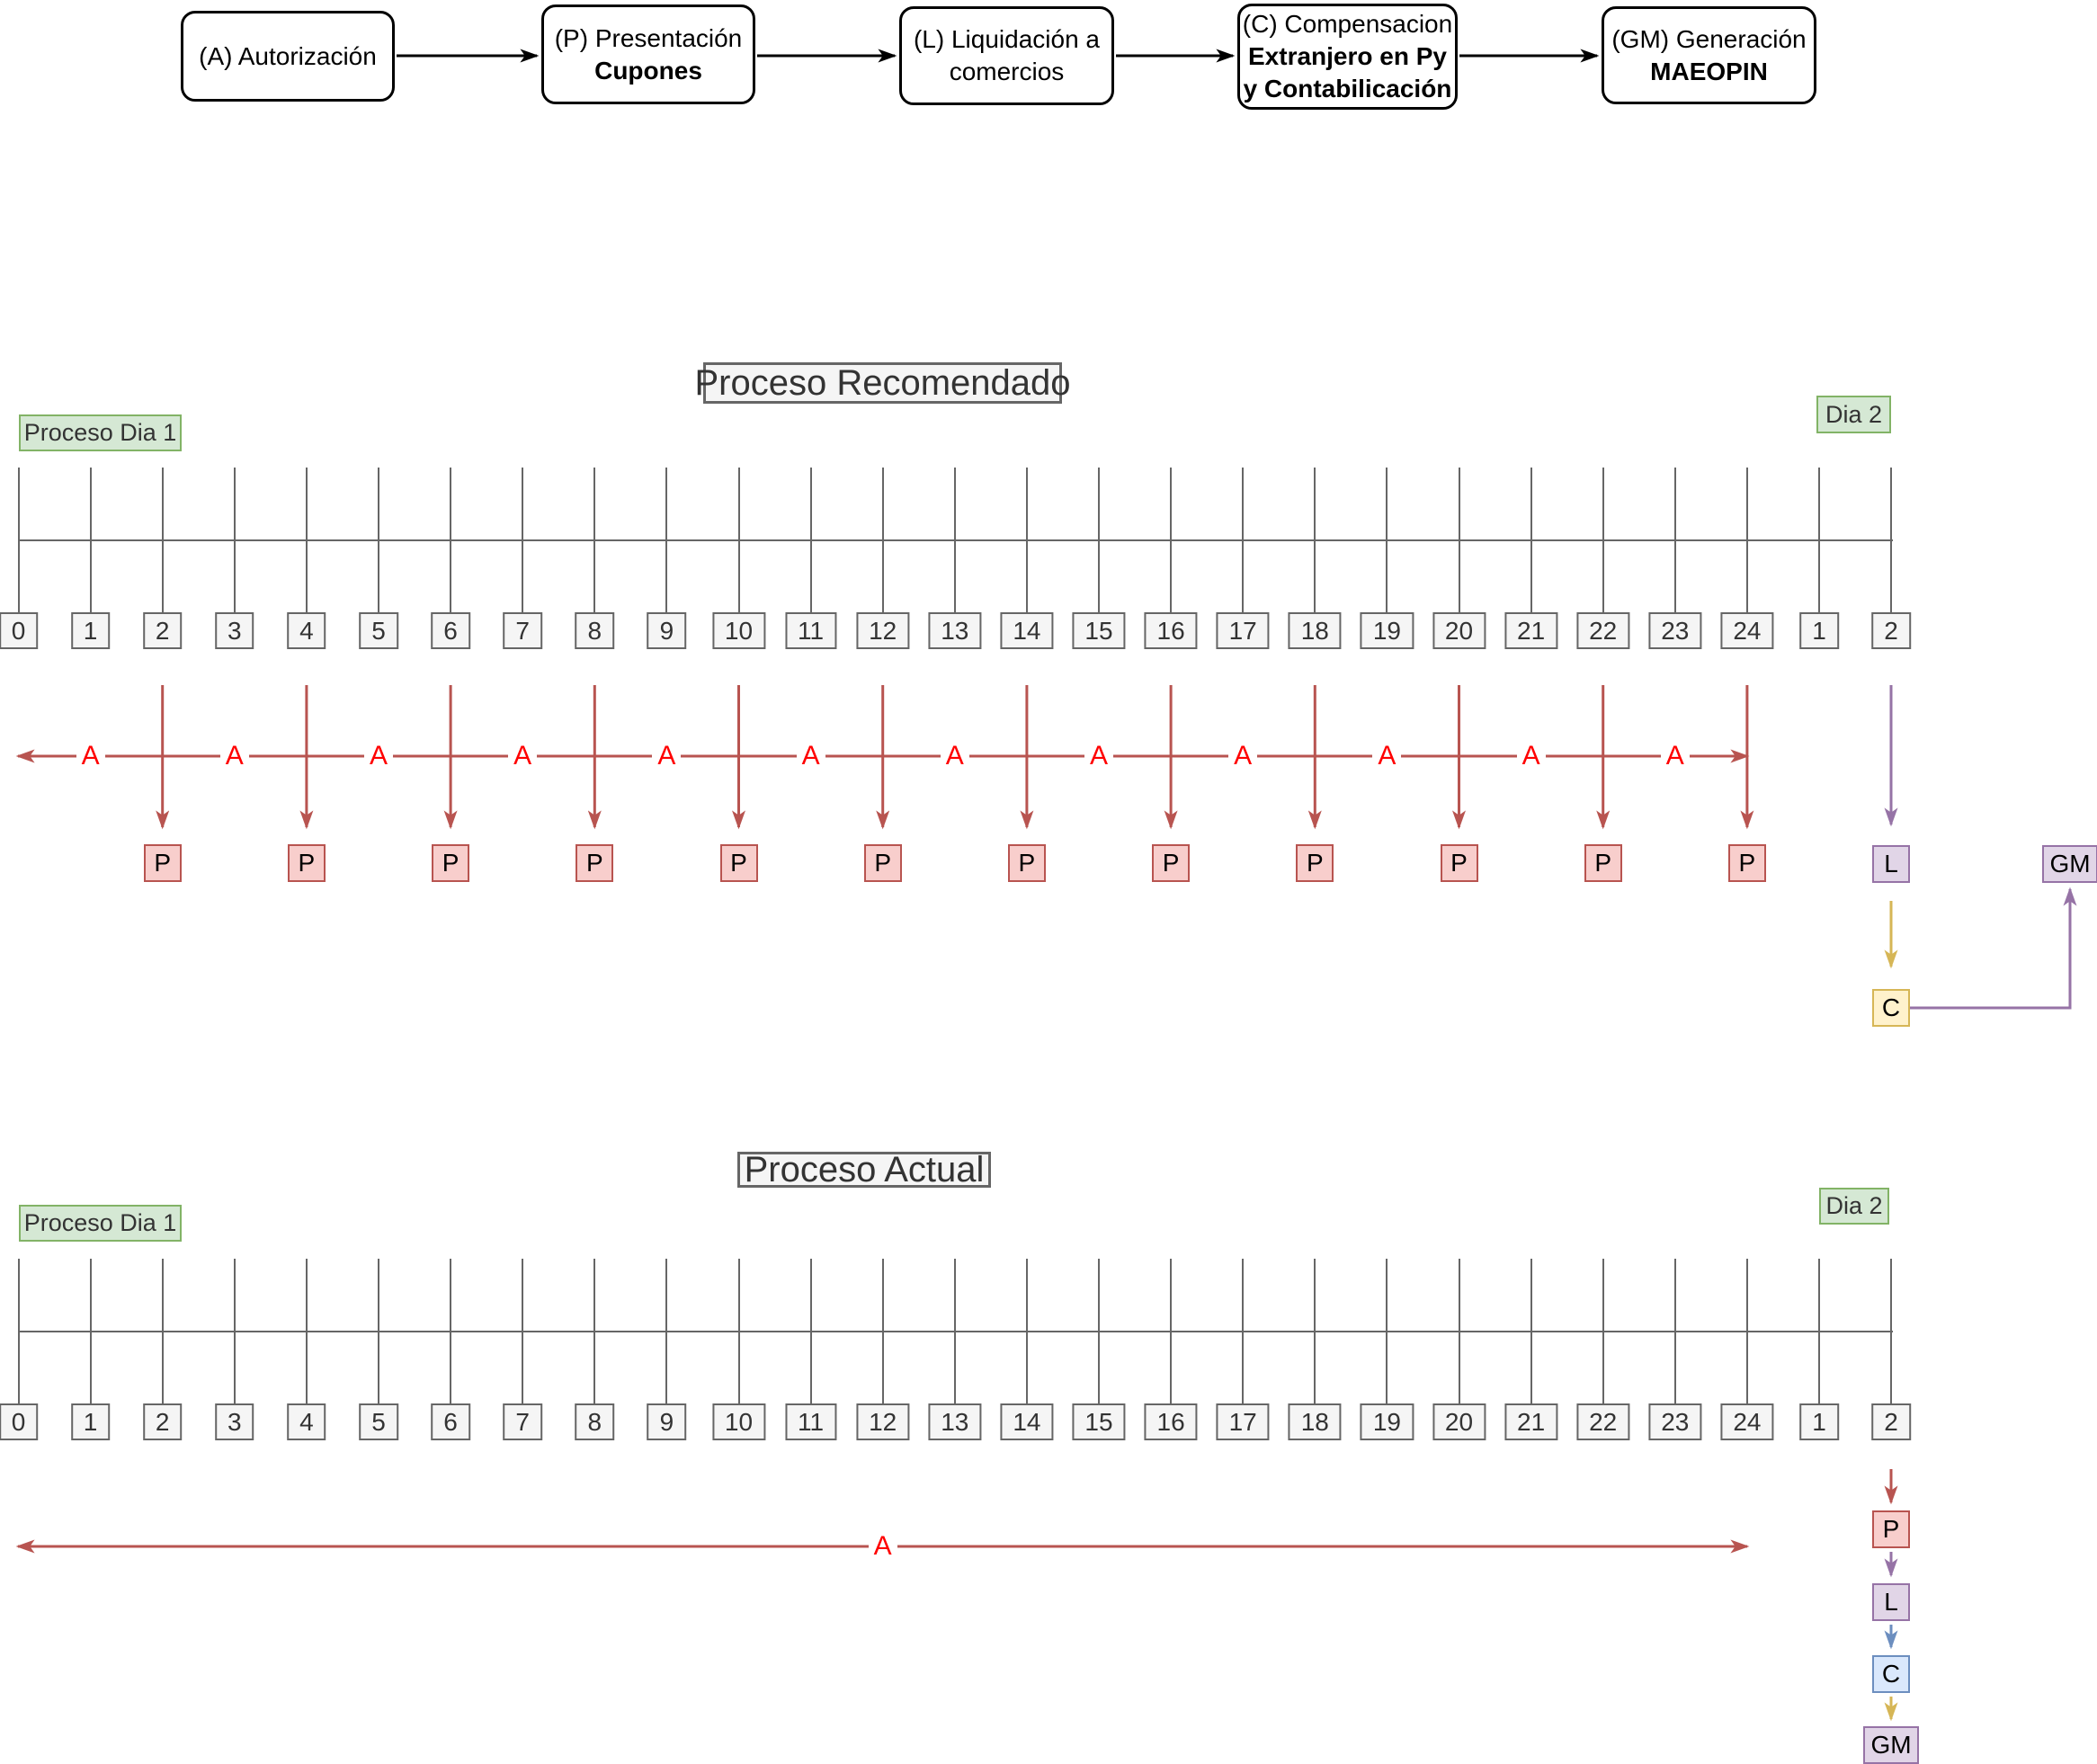  Describe the element at coordinates (101, 1223) in the screenshot. I see `actual-day1-label: Proceso Dia 1` at that location.